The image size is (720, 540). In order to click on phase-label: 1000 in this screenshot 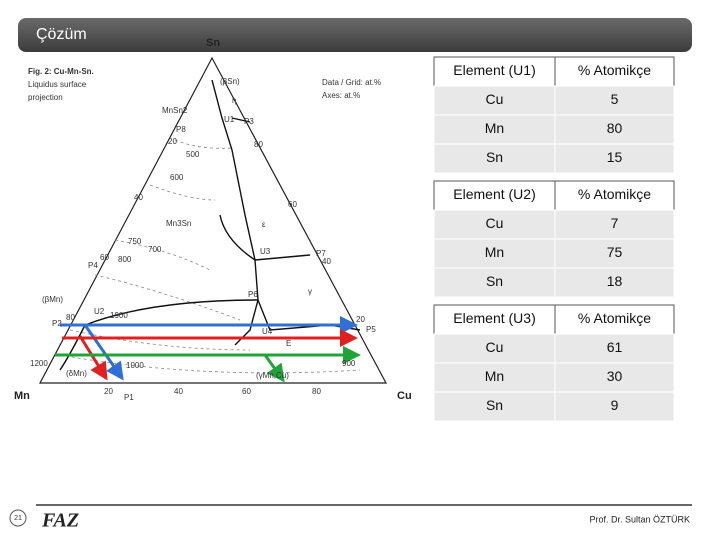, I will do `click(135, 365)`.